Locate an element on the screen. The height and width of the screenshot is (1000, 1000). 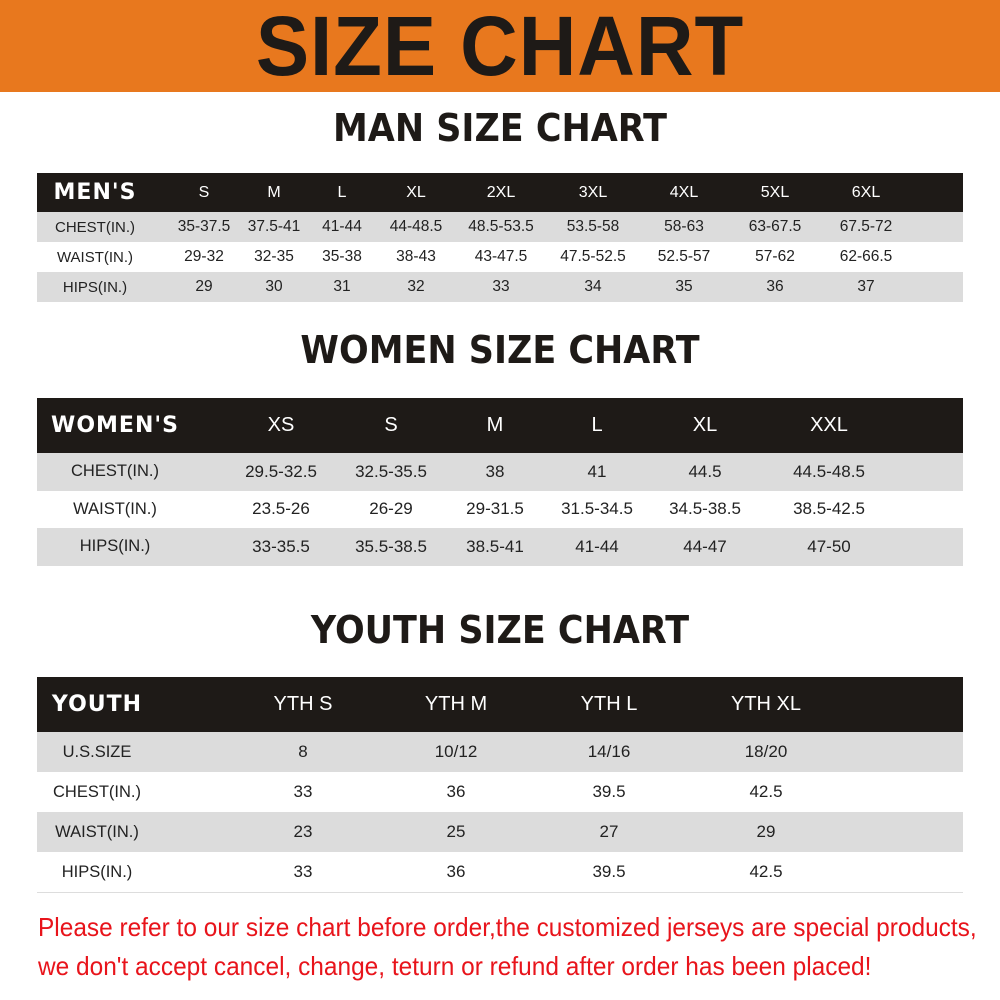
table-header-row: MEN'S S M L XL 2XL 3XL 4XL 5XL 6XL is located at coordinates (500, 192).